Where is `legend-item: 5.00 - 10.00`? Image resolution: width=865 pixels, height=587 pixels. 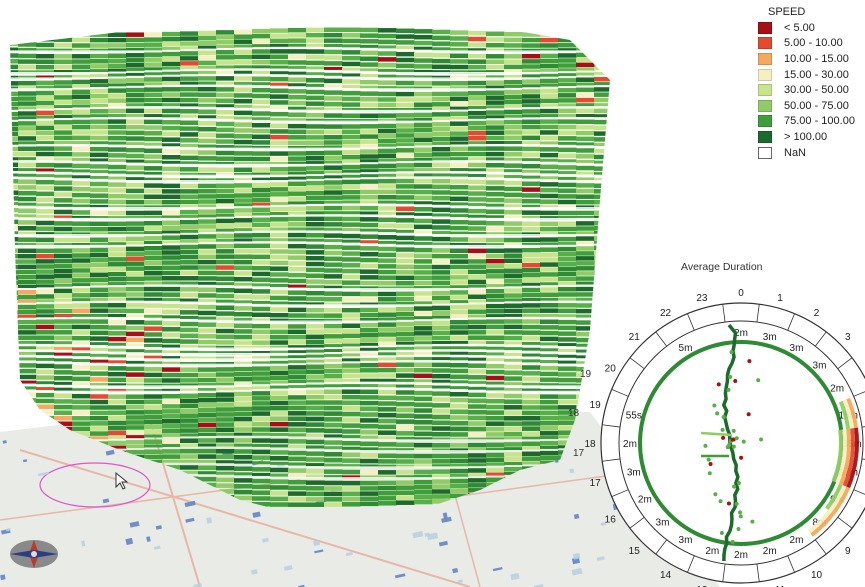
legend-item: 5.00 - 10.00 is located at coordinates (810, 44).